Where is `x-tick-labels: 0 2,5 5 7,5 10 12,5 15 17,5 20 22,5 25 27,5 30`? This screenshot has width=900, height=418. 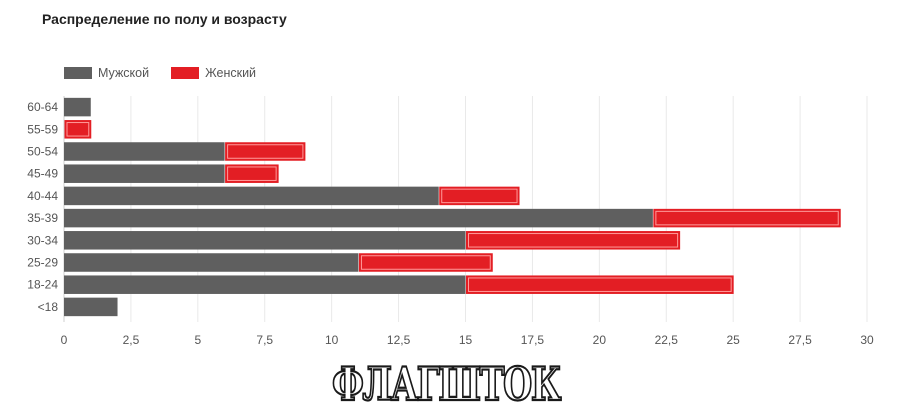
x-tick-labels: 0 2,5 5 7,5 10 12,5 15 17,5 20 22,5 25 27,5 30 is located at coordinates (467, 340).